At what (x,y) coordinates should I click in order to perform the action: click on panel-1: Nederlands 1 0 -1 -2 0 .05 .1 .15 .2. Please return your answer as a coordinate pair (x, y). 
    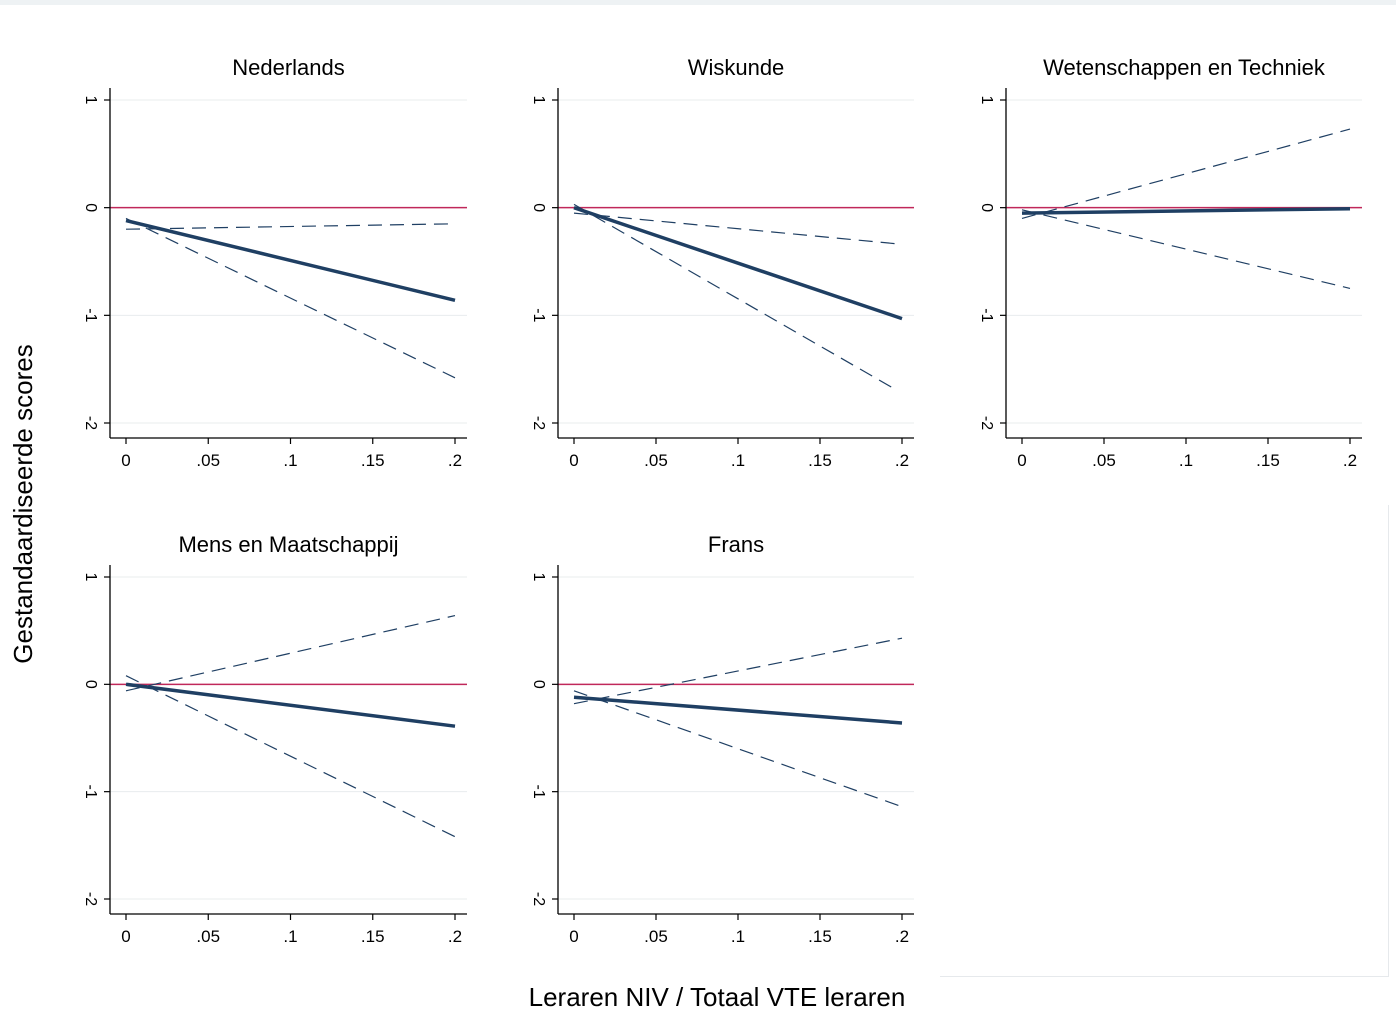
    Looking at the image, I should click on (274, 262).